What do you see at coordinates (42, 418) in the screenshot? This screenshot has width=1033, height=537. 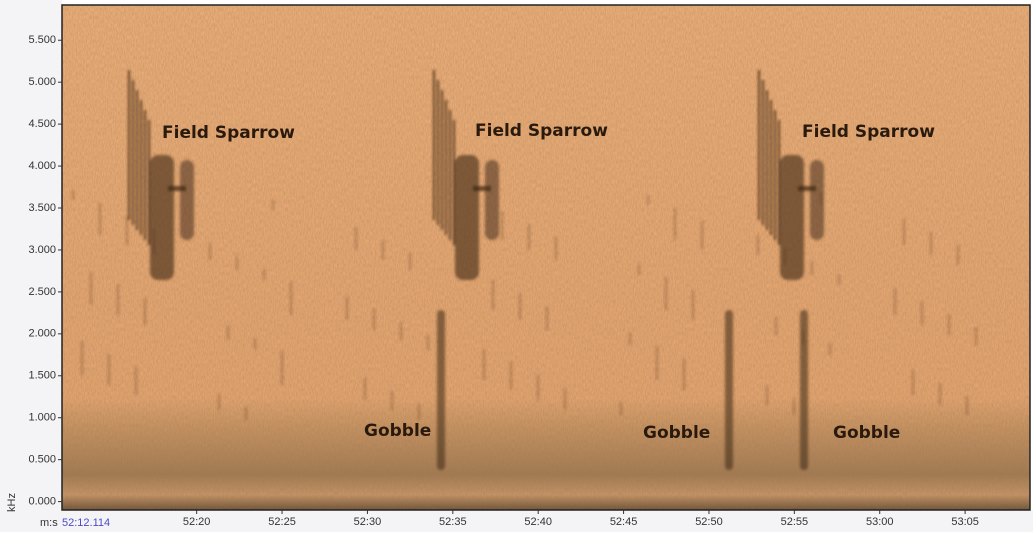 I see `y-tick-label: 1.000` at bounding box center [42, 418].